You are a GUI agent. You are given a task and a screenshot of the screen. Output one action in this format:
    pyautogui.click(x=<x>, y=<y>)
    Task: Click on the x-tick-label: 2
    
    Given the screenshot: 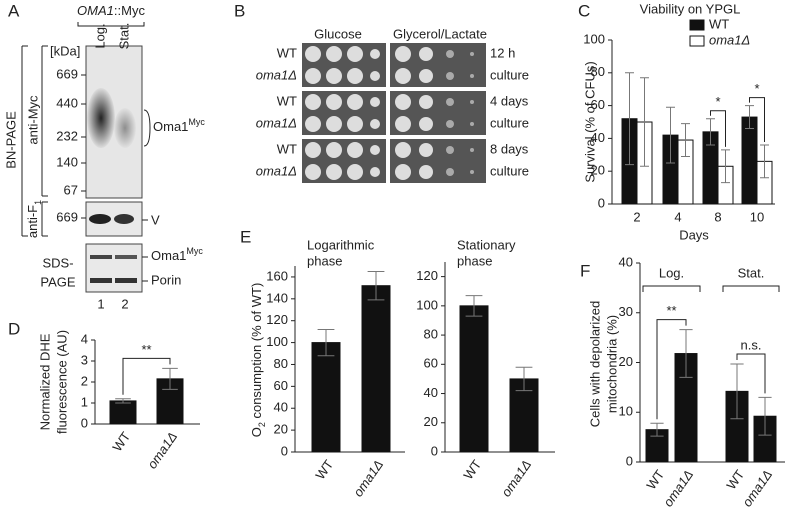 What is the action you would take?
    pyautogui.click(x=636, y=216)
    